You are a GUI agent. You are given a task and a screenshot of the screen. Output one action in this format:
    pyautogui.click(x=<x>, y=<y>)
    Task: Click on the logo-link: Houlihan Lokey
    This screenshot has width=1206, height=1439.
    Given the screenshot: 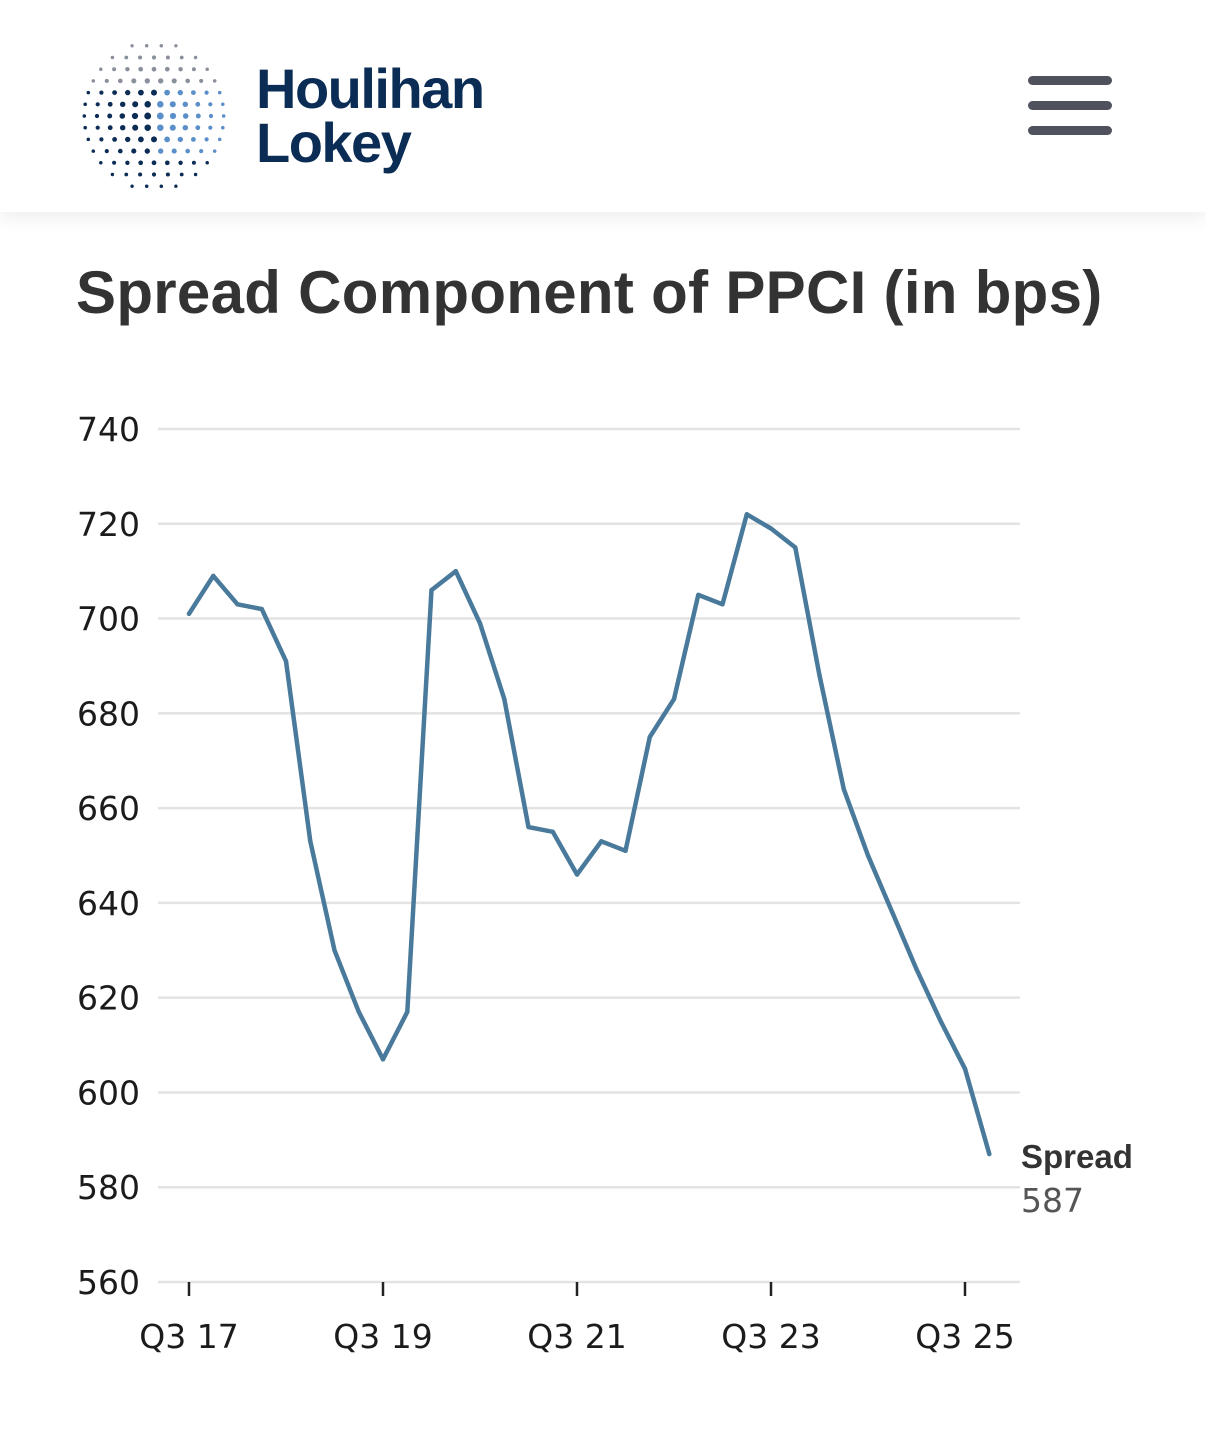 What is the action you would take?
    pyautogui.click(x=280, y=116)
    